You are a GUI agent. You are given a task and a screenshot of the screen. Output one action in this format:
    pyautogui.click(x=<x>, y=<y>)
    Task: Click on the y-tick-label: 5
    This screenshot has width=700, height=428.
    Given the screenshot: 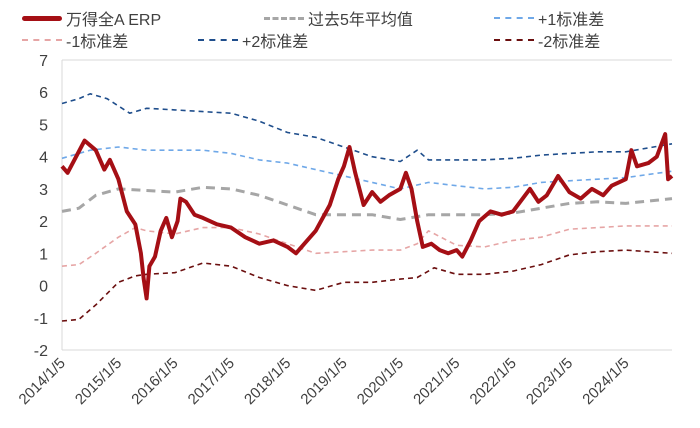 What is the action you would take?
    pyautogui.click(x=43, y=125)
    